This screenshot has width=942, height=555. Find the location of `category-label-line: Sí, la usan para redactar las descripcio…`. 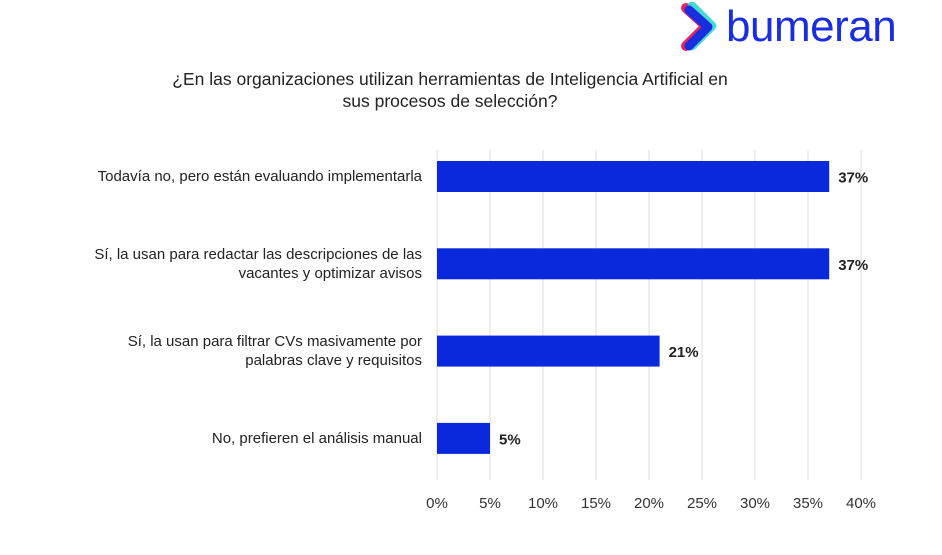

category-label-line: Sí, la usan para redactar las descripcio… is located at coordinates (258, 254).